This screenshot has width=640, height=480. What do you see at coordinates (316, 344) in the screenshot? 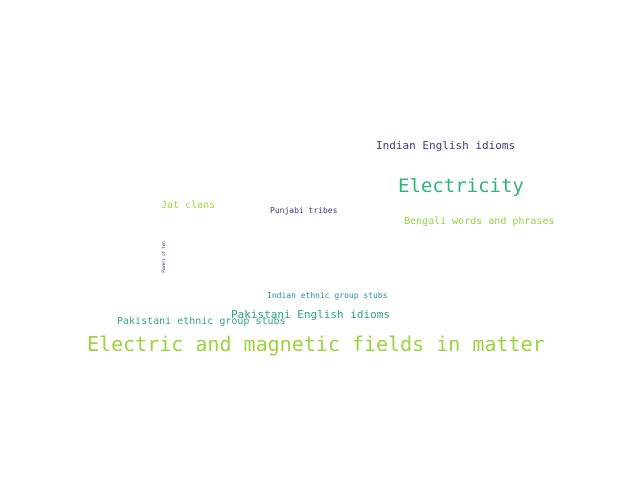
I see `word-electric-magnetic-fields: Electric and magnetic fields in matter` at bounding box center [316, 344].